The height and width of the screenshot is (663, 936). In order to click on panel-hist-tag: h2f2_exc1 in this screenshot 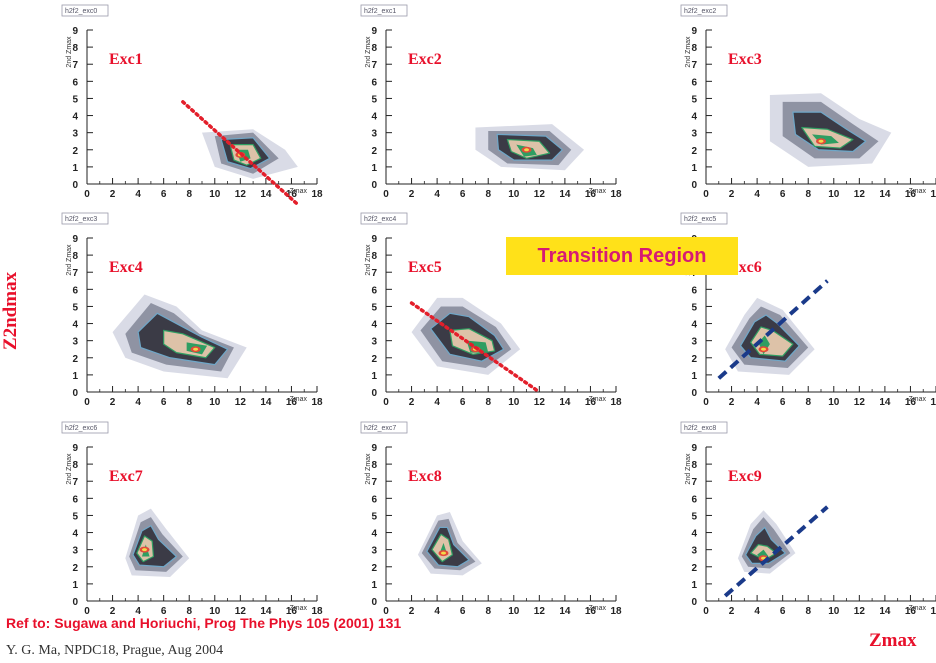, I will do `click(380, 11)`.